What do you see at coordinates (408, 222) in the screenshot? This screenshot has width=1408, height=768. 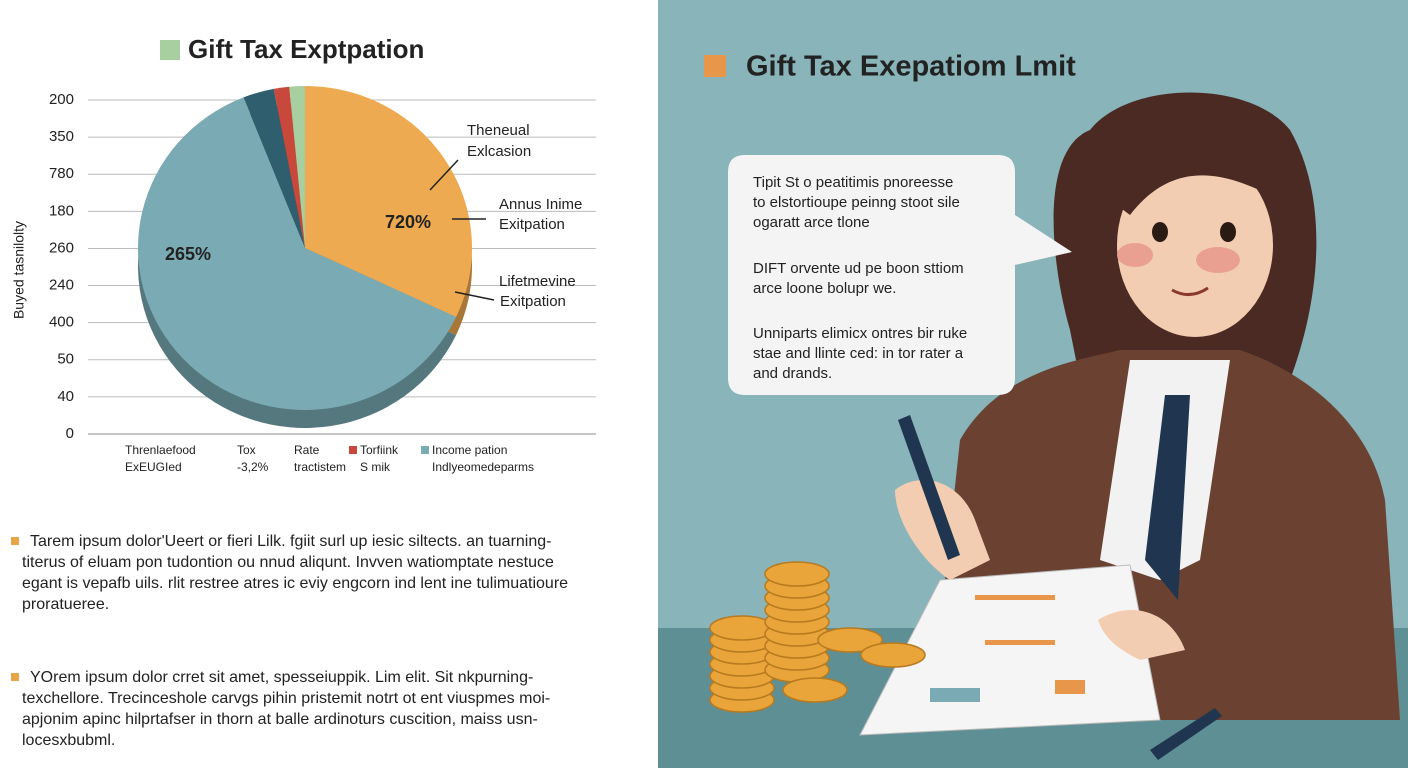 I see `annotation: 720%` at bounding box center [408, 222].